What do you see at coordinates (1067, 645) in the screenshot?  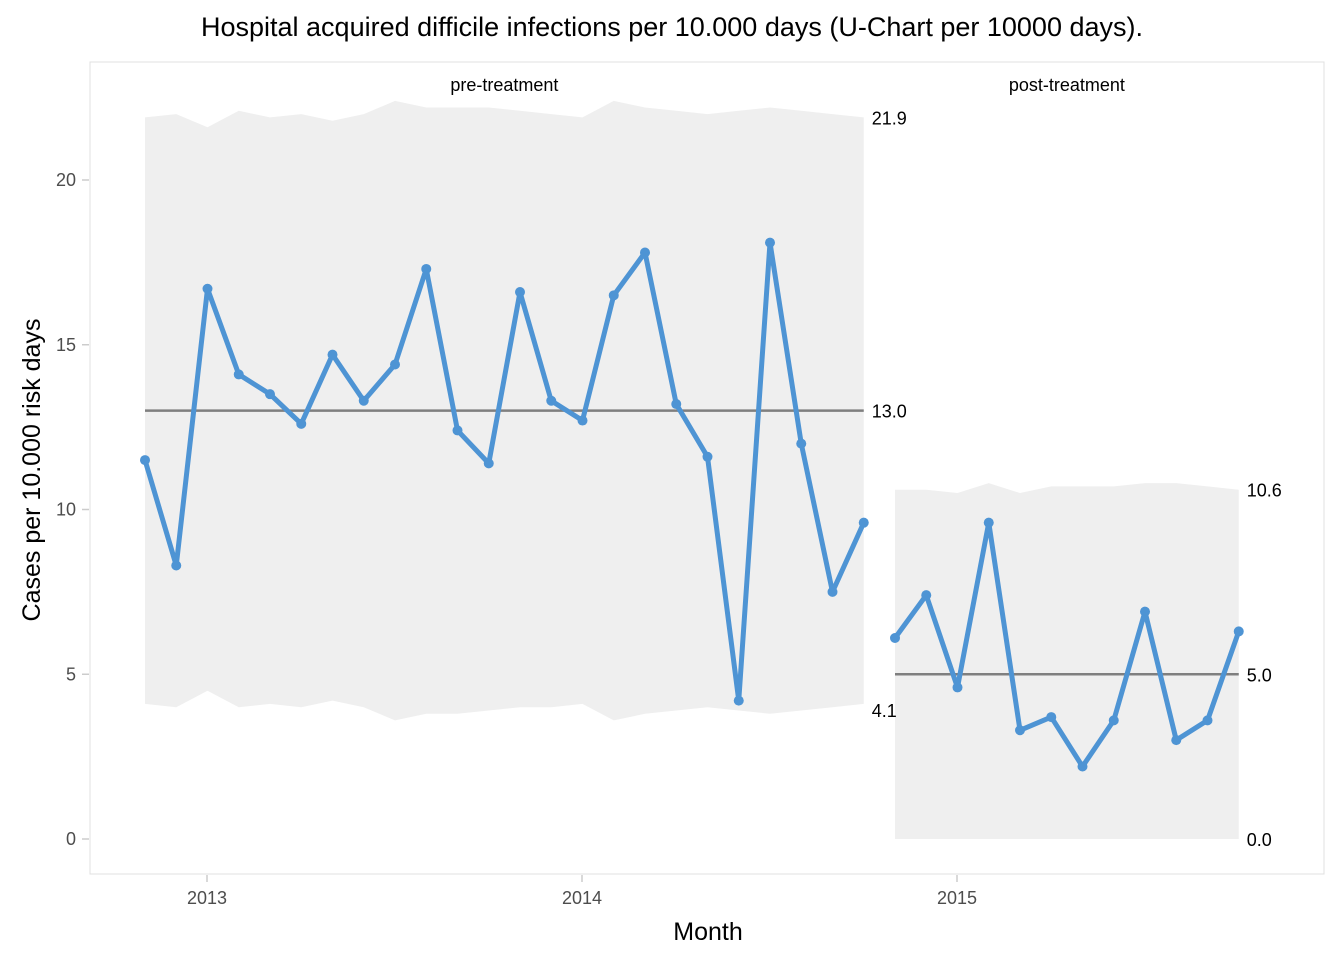 I see `series-line` at bounding box center [1067, 645].